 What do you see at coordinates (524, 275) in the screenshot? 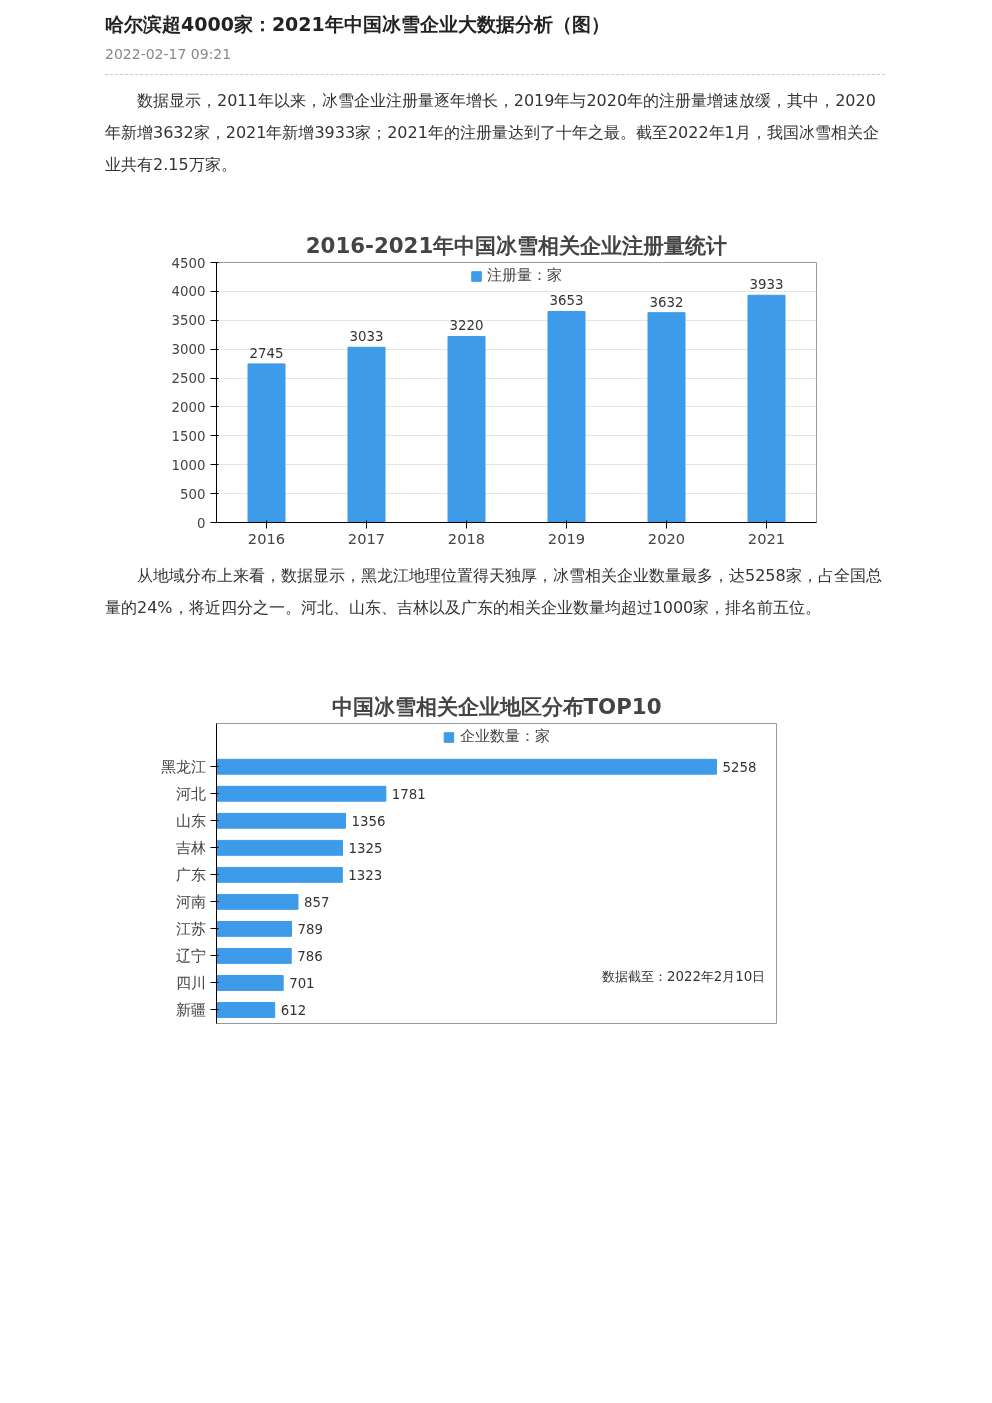
I see `legend-label: 注册量：家` at bounding box center [524, 275].